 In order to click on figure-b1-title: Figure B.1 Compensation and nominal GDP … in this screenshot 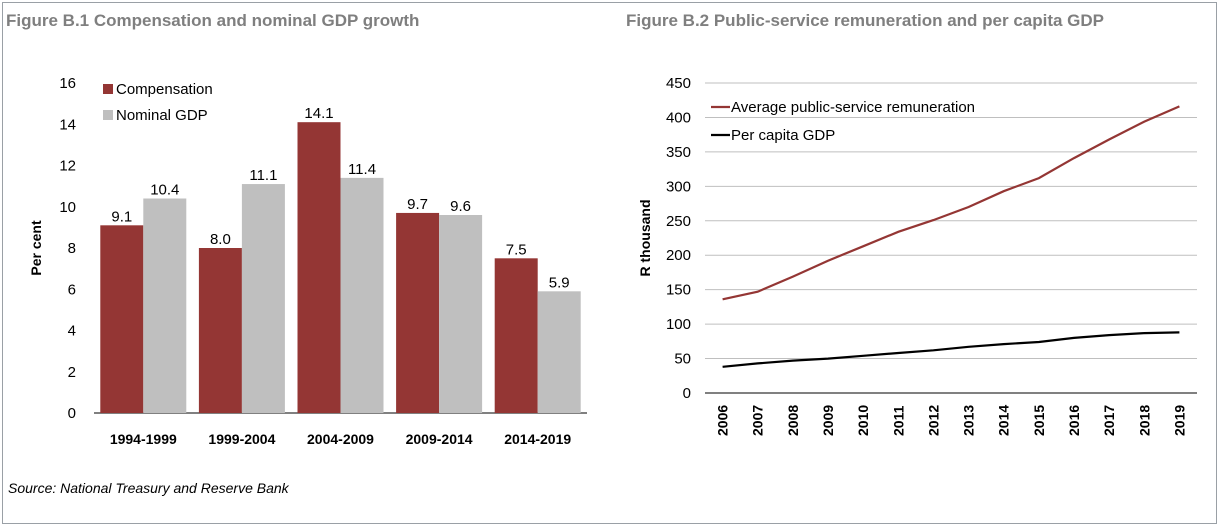, I will do `click(213, 20)`.